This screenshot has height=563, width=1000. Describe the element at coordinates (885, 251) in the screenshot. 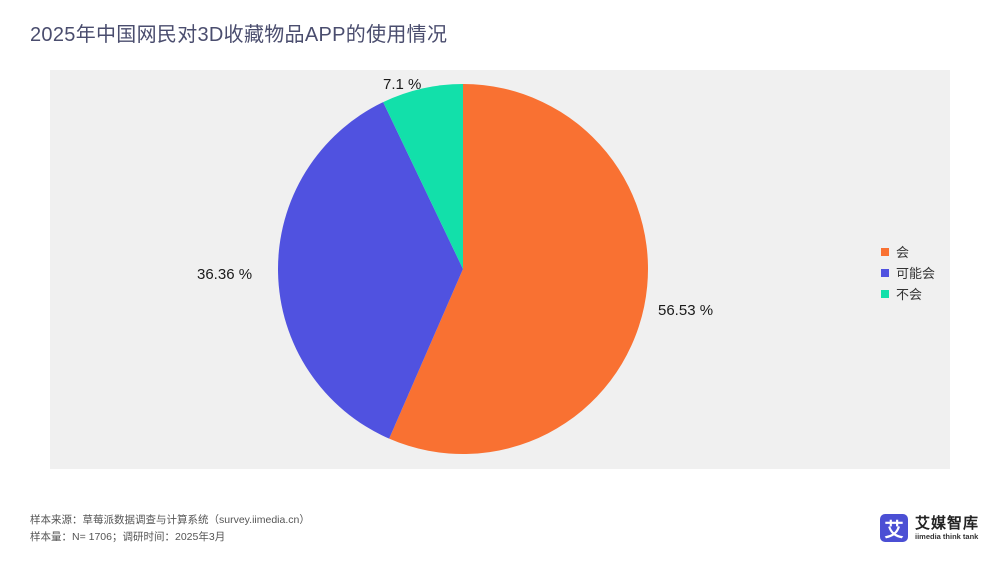

I see `legend-swatch-hui` at that location.